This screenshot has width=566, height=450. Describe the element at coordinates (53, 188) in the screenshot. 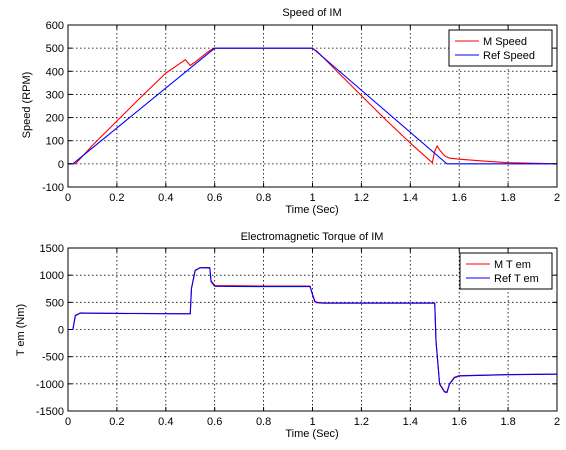

I see `y-tick-label: -100` at that location.